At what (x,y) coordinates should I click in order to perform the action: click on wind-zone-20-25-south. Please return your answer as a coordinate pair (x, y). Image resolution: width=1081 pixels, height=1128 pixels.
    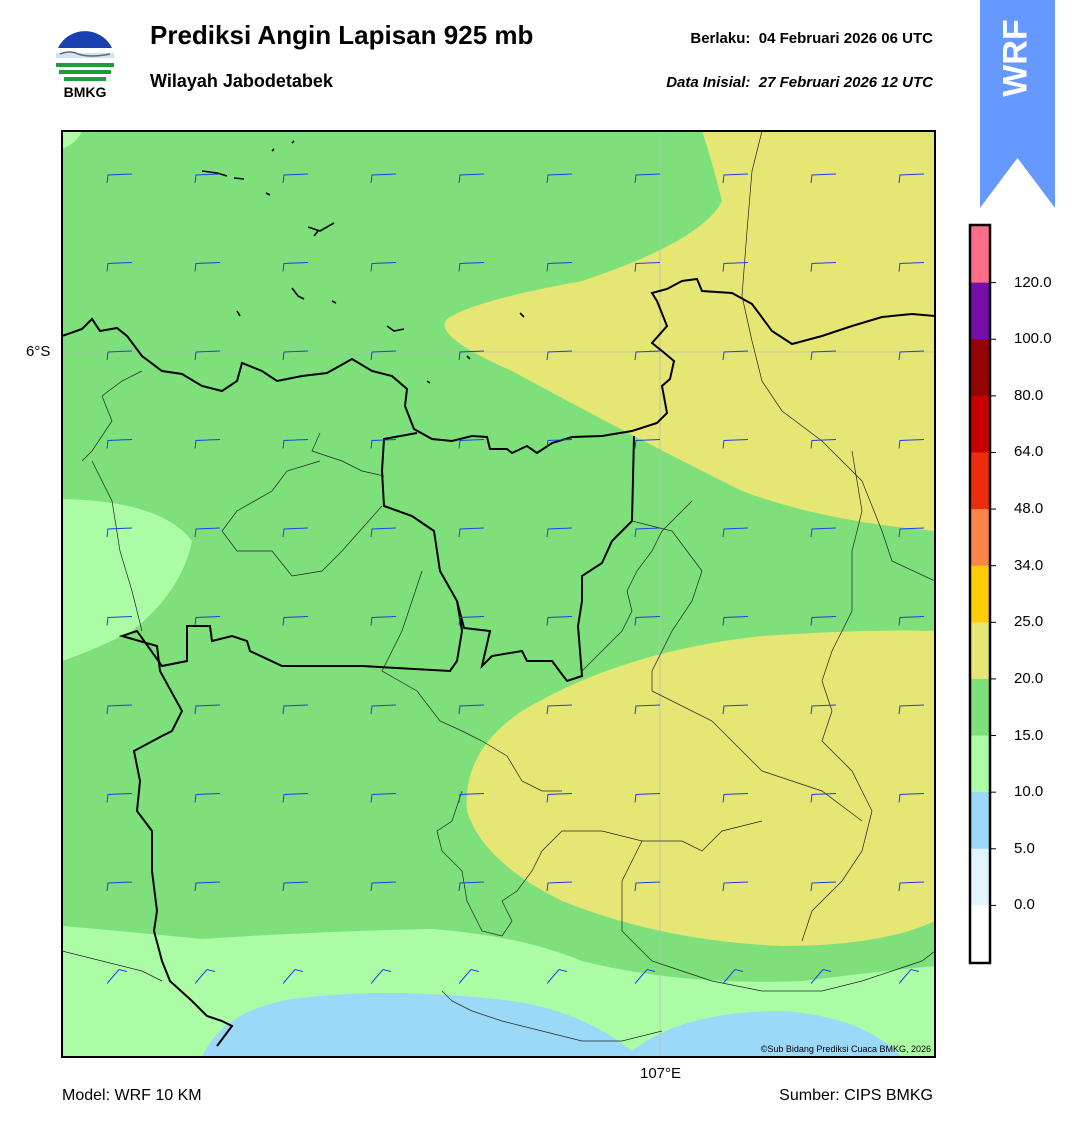
    Looking at the image, I should click on (700, 788).